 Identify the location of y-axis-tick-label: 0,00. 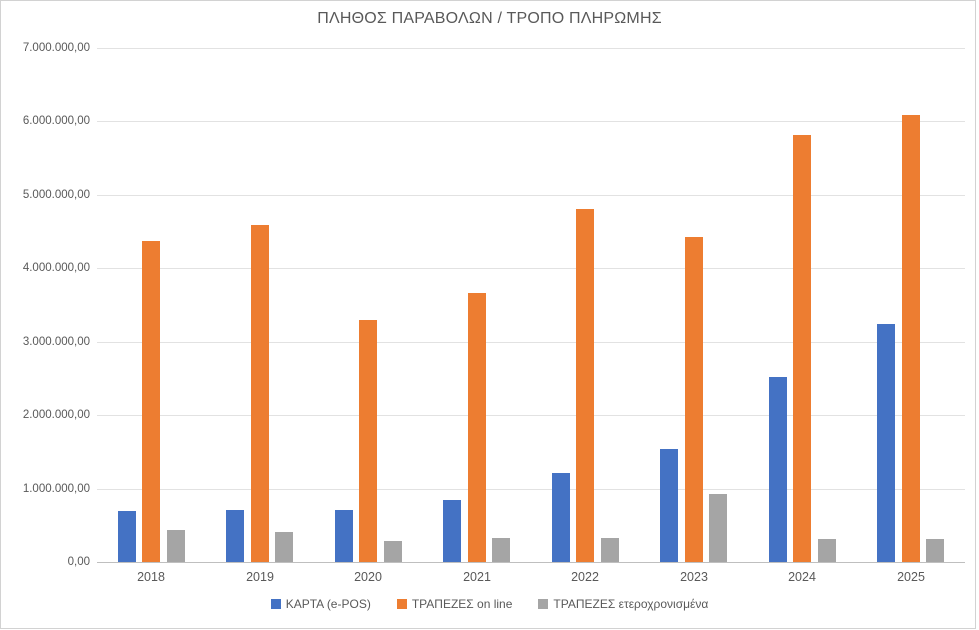
(78, 562).